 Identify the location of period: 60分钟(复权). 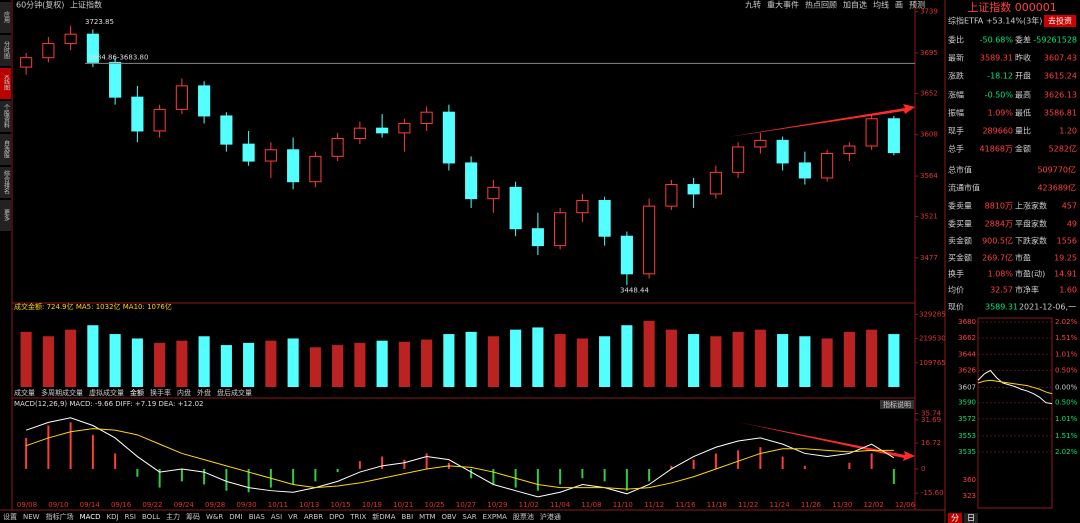
(40, 5).